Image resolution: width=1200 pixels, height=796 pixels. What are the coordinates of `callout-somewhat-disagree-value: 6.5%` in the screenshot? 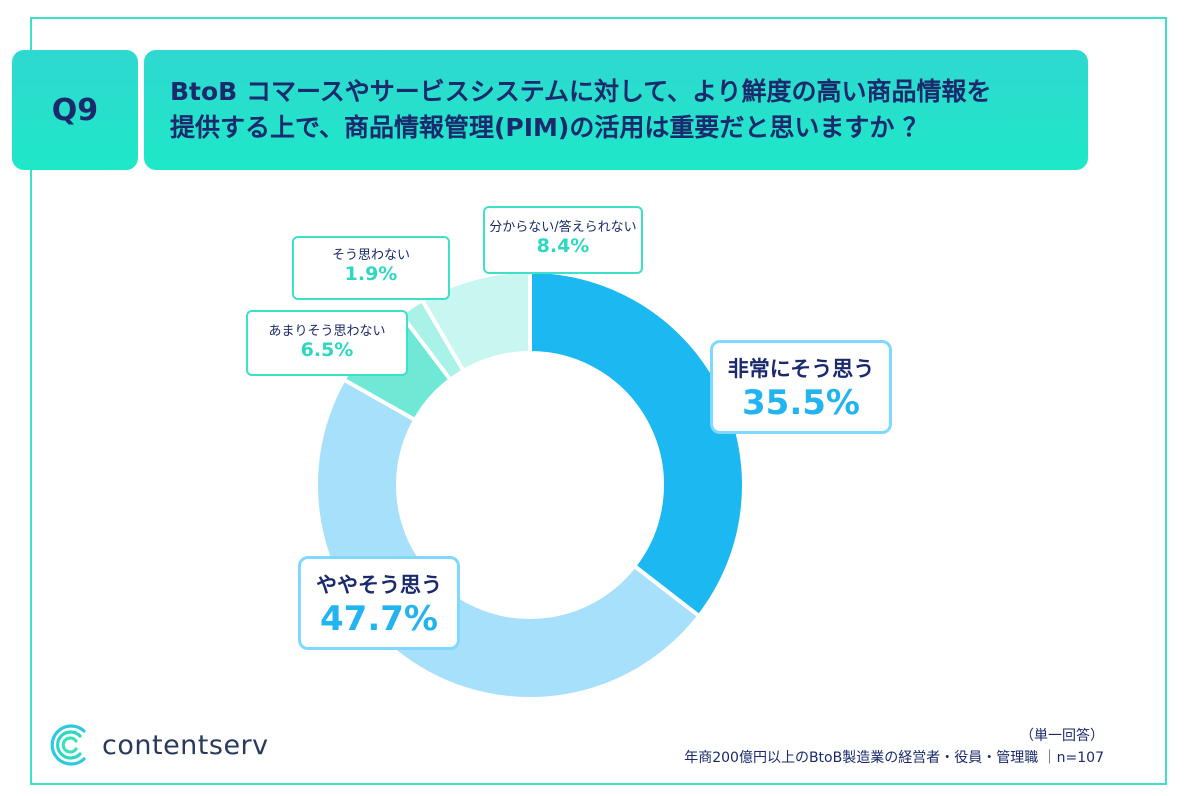 It's located at (327, 350).